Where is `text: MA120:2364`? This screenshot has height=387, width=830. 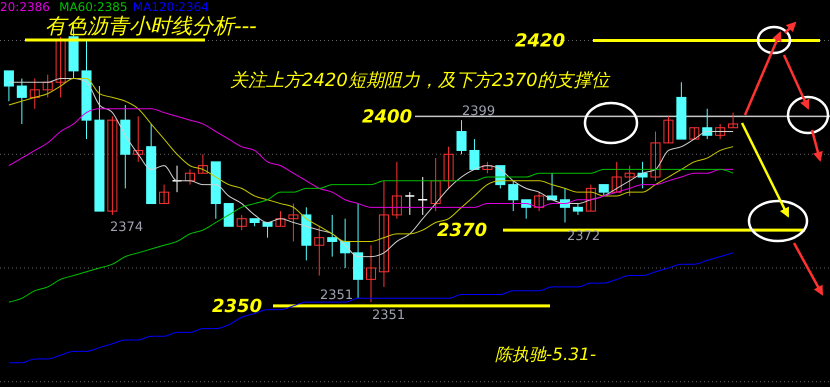 text: MA120:2364 is located at coordinates (170, 7).